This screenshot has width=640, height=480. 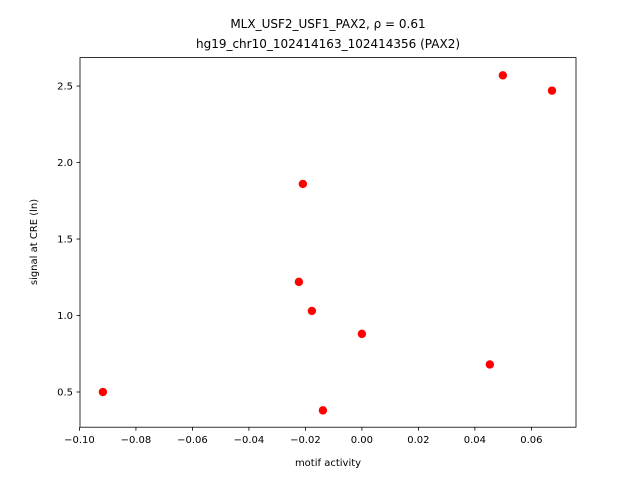 What do you see at coordinates (65, 87) in the screenshot?
I see `y-tick-label: 2.5` at bounding box center [65, 87].